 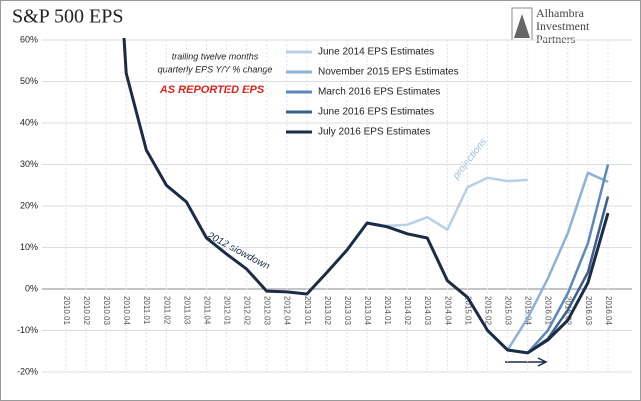 What do you see at coordinates (407, 310) in the screenshot?
I see `x-tick-label: 2014.02` at bounding box center [407, 310].